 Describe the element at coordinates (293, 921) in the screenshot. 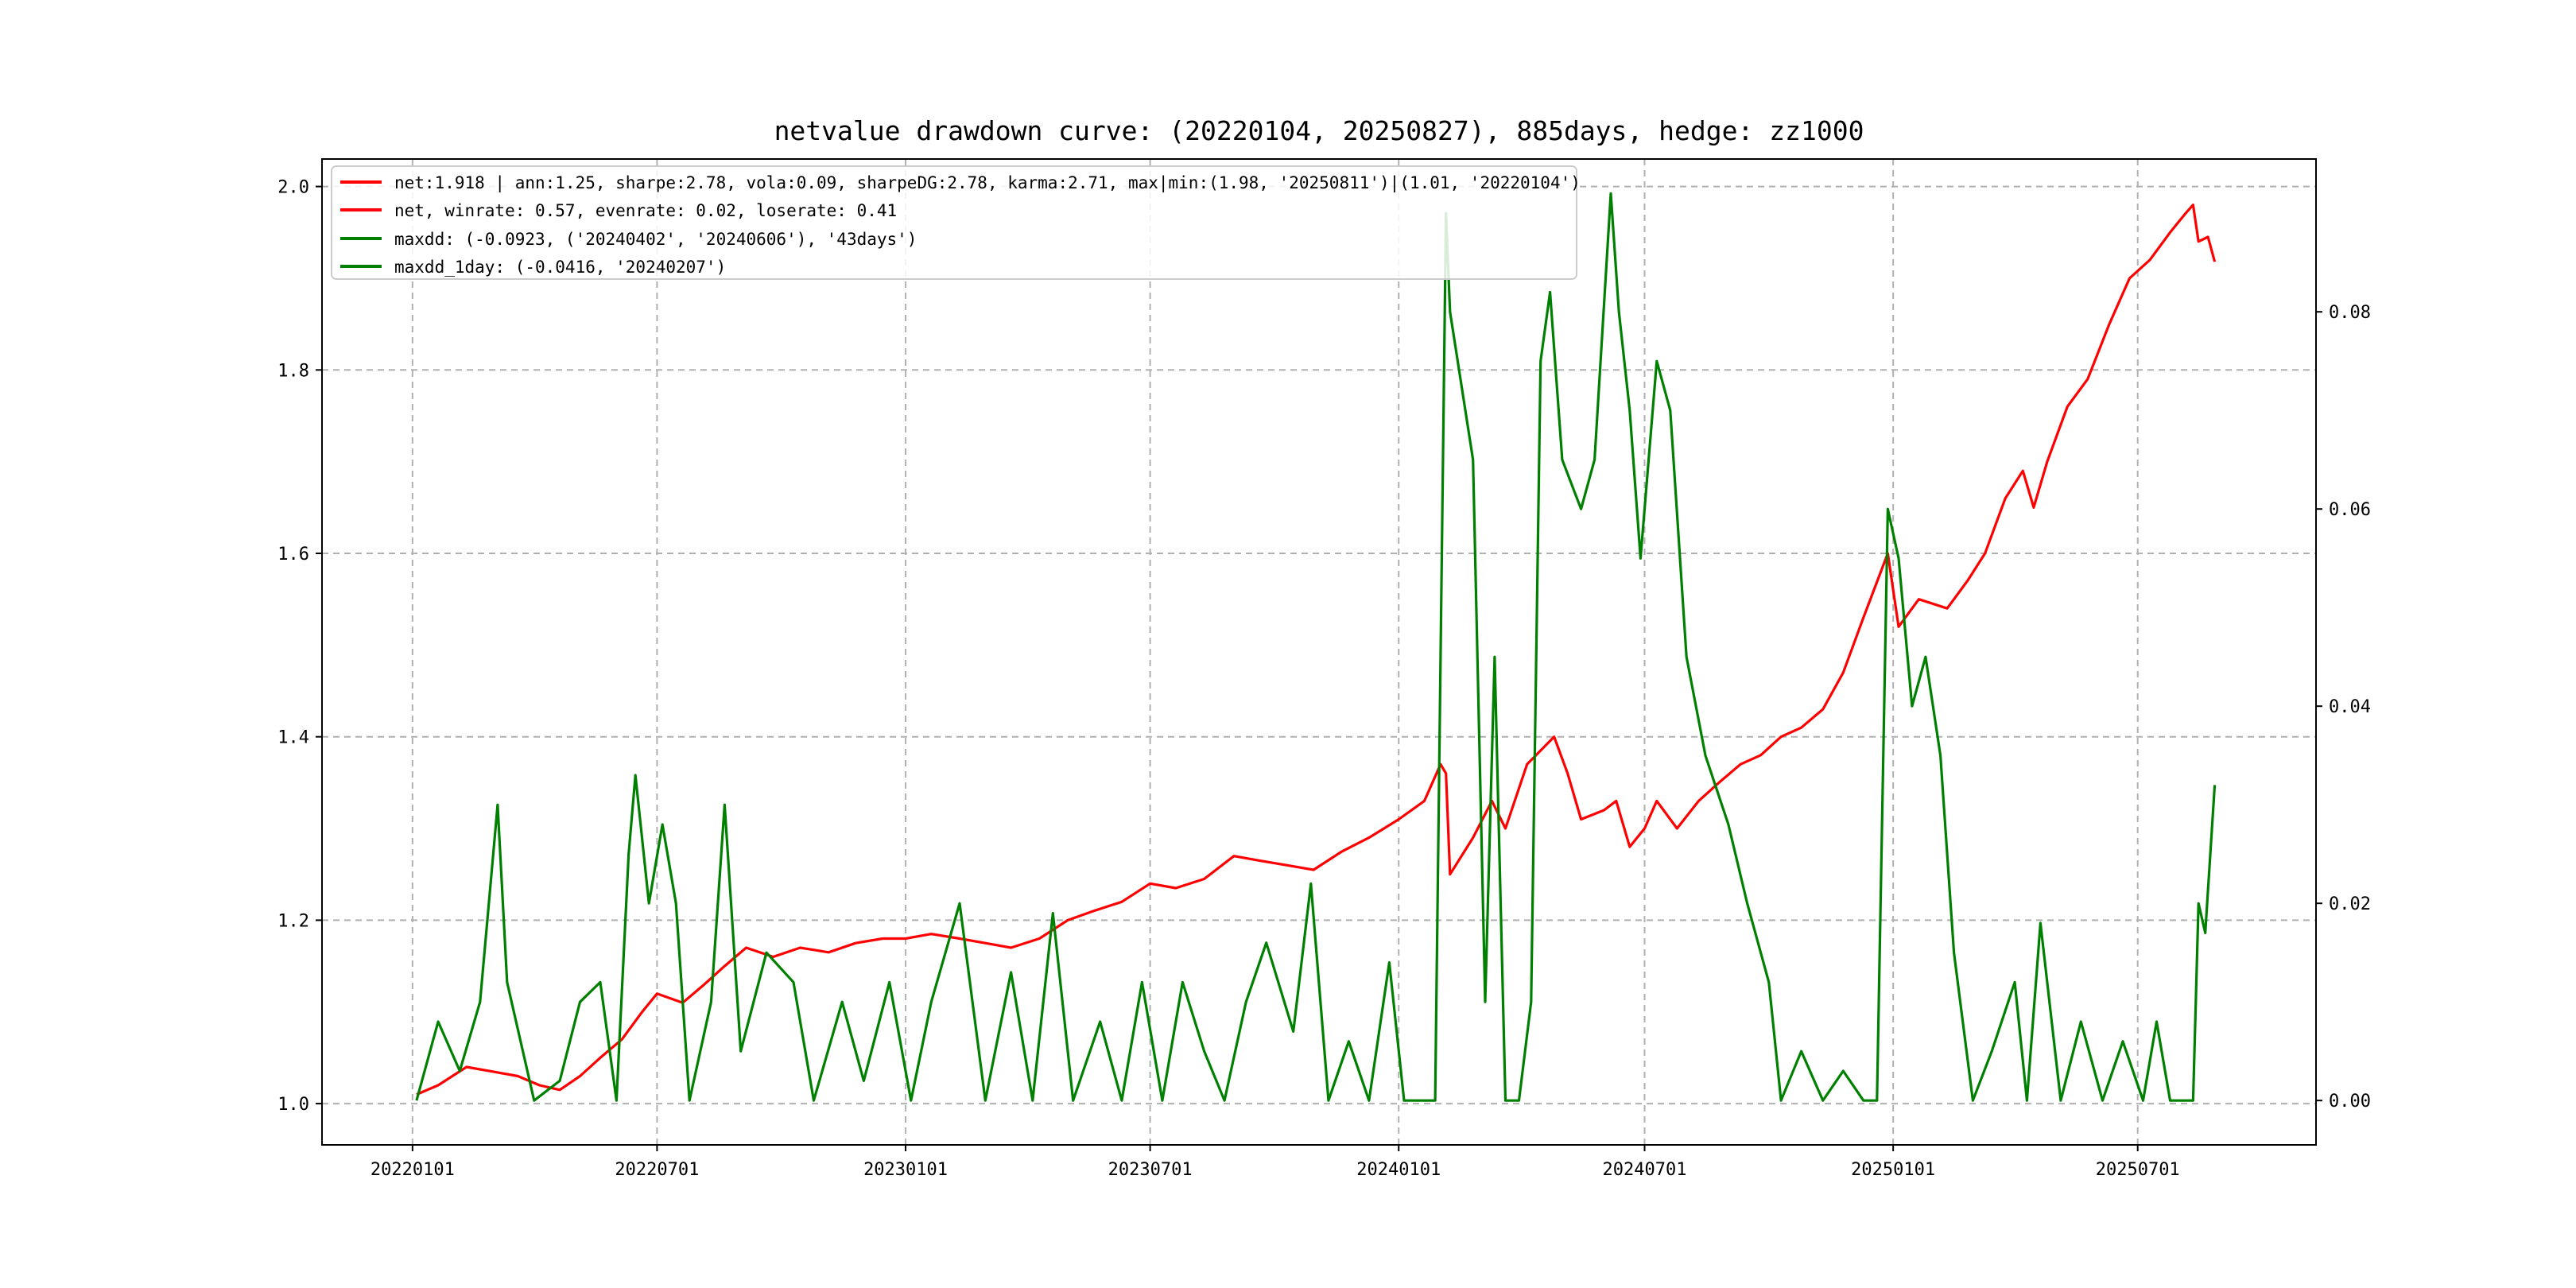

I see `y-left-tick-label: 1.2` at that location.